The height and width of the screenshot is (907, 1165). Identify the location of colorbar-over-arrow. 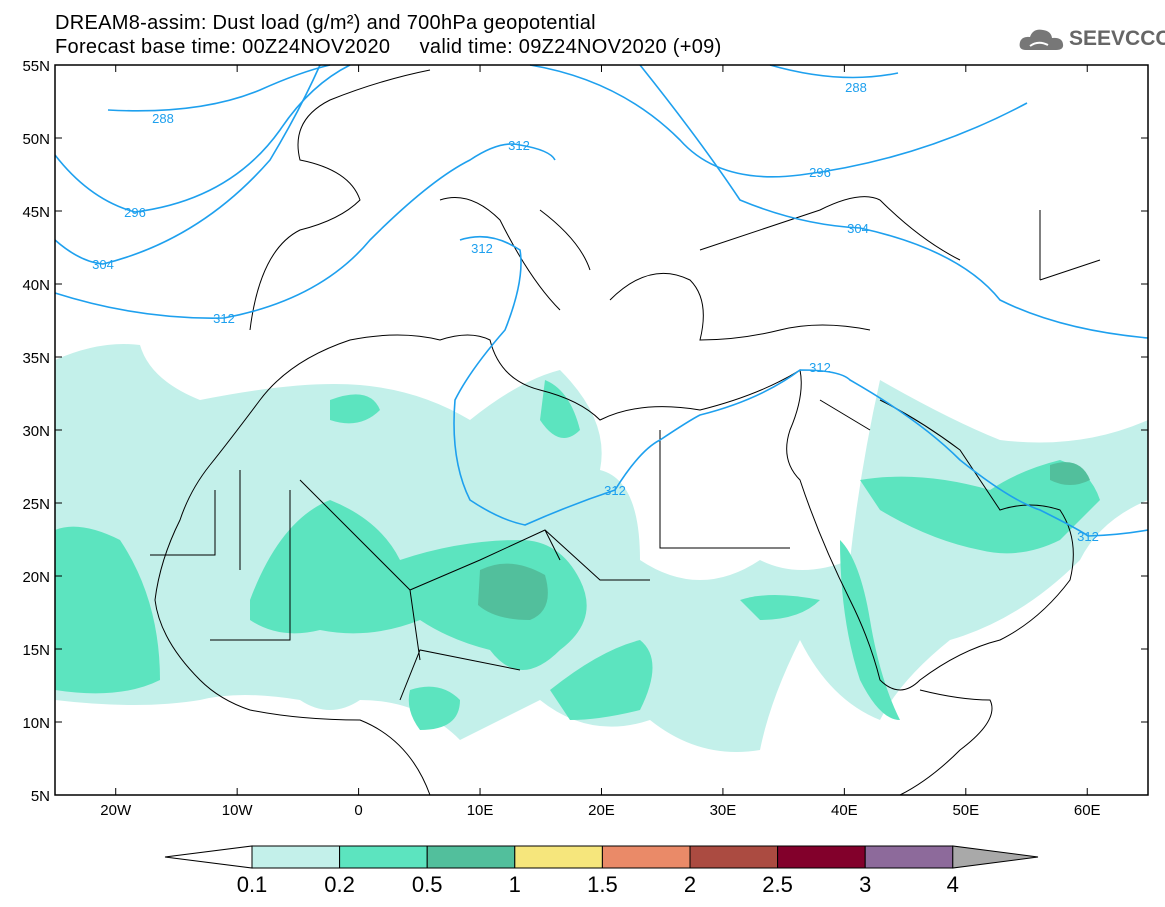
(995, 857).